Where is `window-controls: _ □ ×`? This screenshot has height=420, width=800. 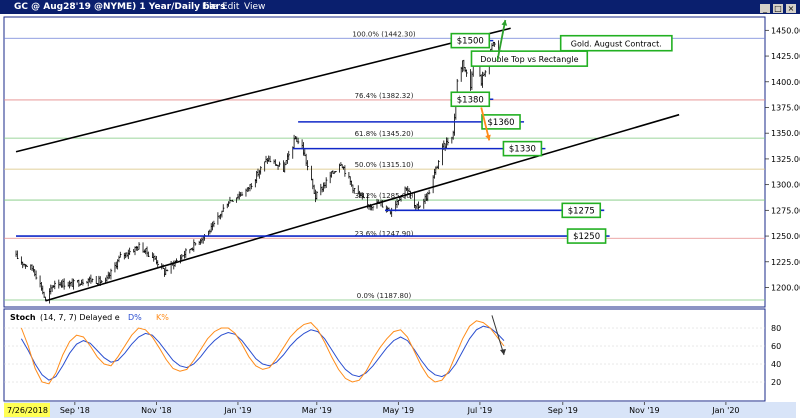 window-controls: _ □ × is located at coordinates (776, 7).